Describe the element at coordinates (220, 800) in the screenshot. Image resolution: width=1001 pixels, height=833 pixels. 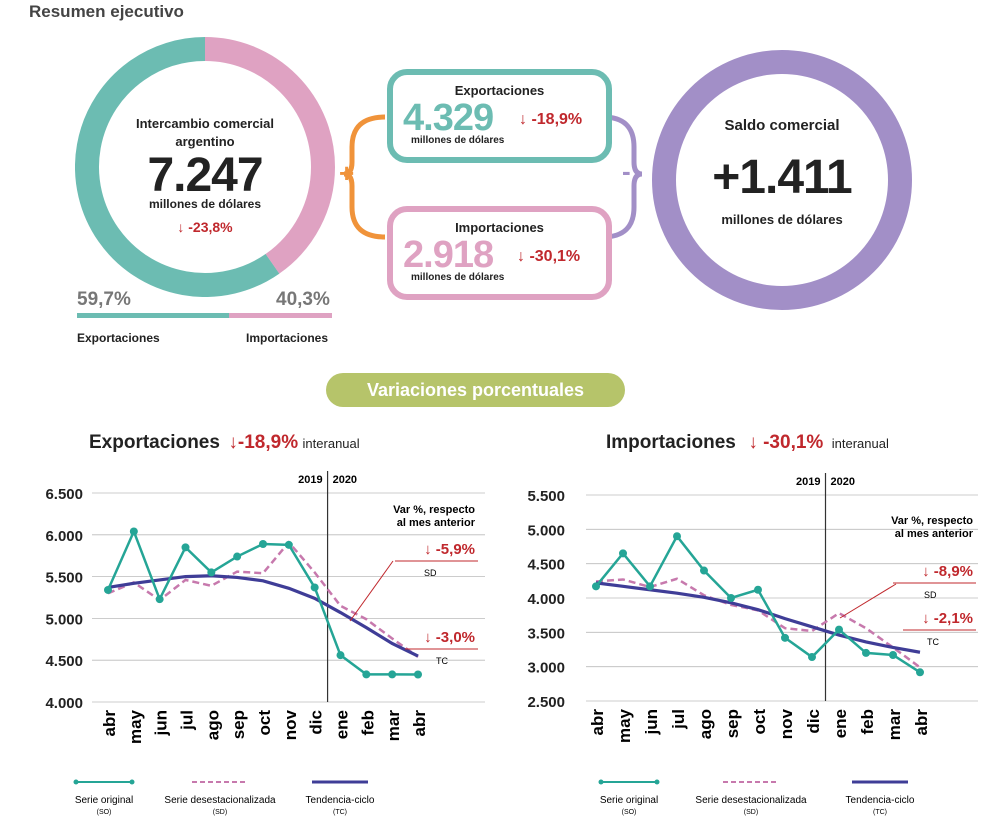
I see `exports-legend-sd-name: Serie desestacionalizada` at that location.